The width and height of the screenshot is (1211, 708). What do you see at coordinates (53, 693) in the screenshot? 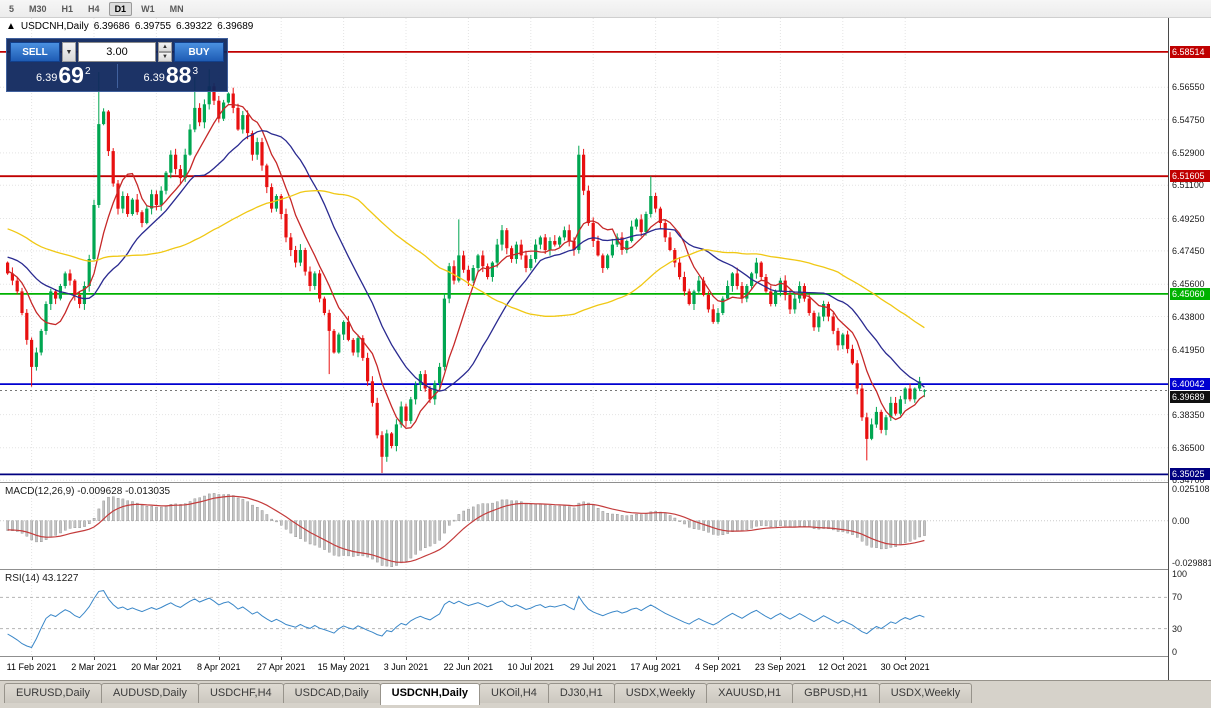
I see `chart-tab-eurusd-daily: EURUSD,Daily` at bounding box center [53, 693].